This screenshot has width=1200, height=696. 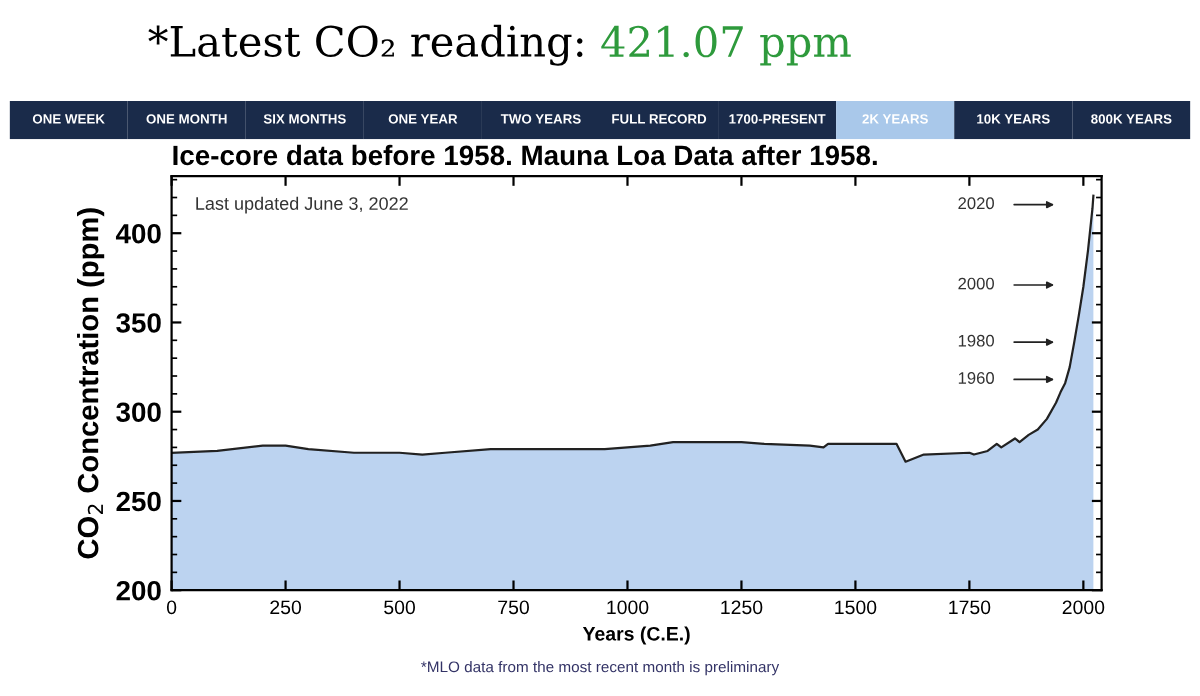 What do you see at coordinates (91, 383) in the screenshot?
I see `y-axis-title: CO$_{2}$ Concentration (ppm)` at bounding box center [91, 383].